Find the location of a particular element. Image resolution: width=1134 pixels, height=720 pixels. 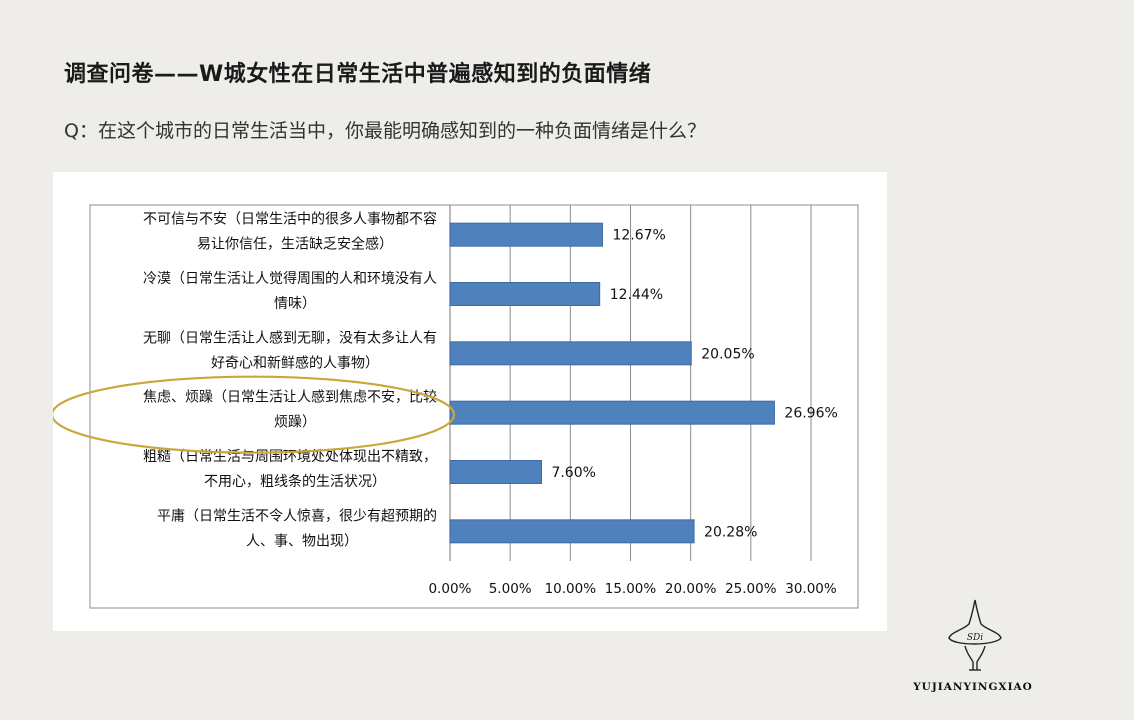

x-tick-label: 10.00% is located at coordinates (571, 589).